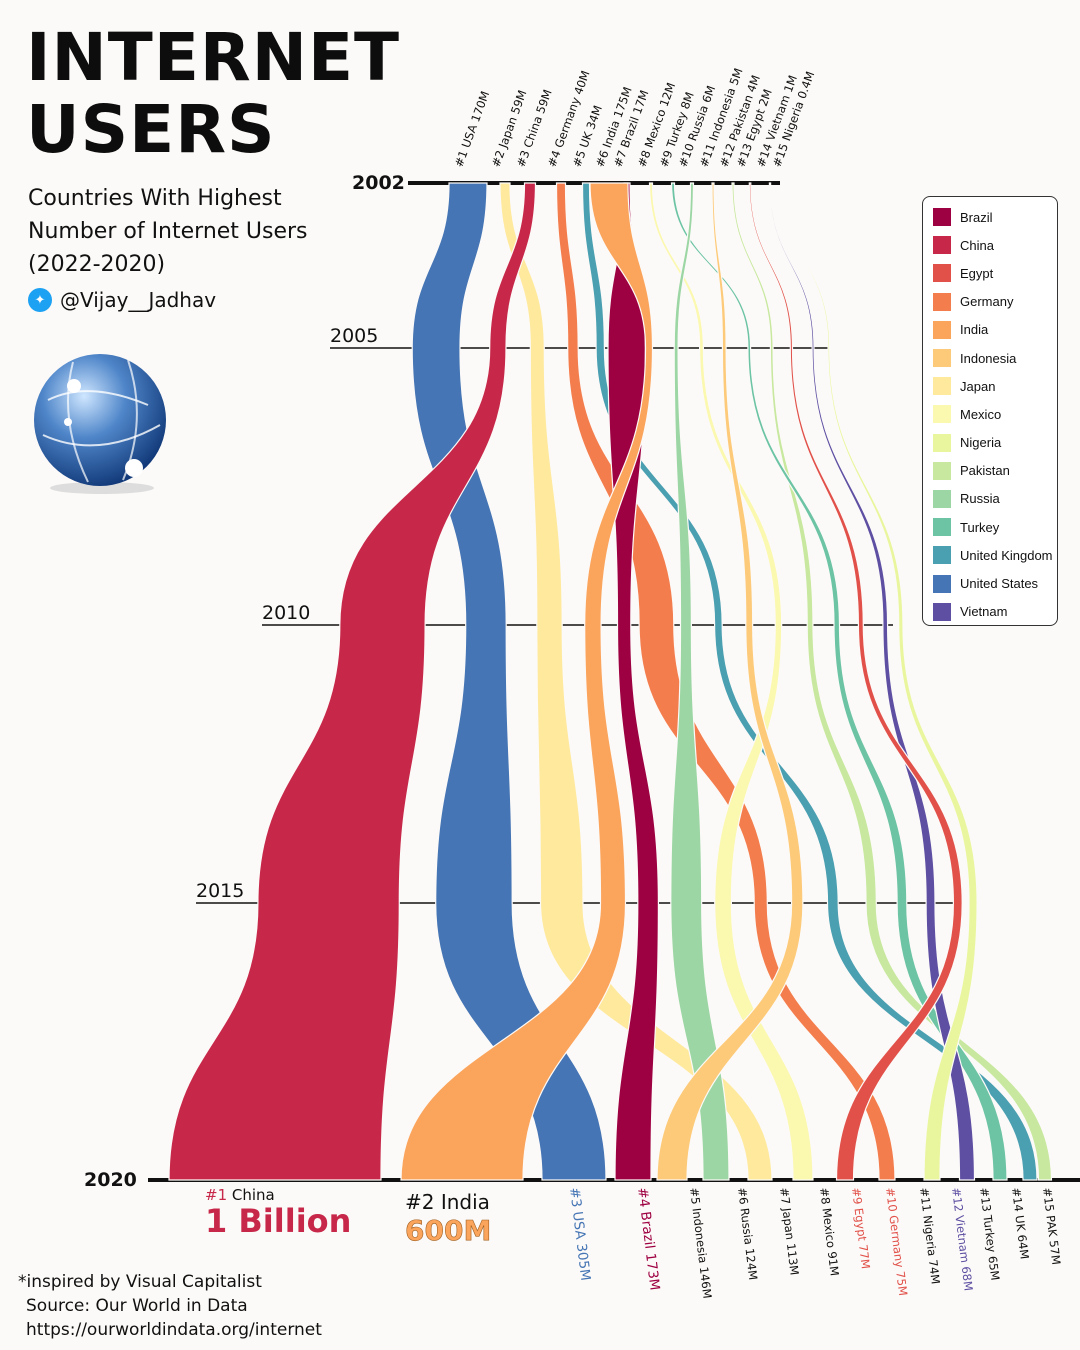  I want to click on legend-label: Mexico, so click(981, 414).